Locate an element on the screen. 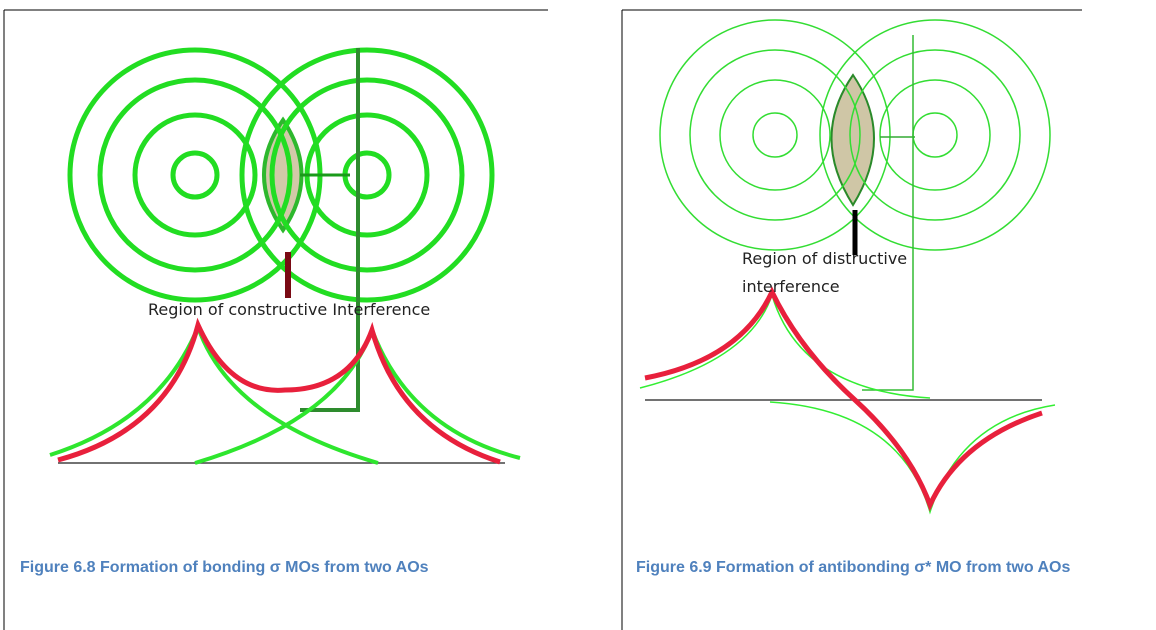 The height and width of the screenshot is (630, 1156). label: Region of constructive Interference is located at coordinates (289, 309).